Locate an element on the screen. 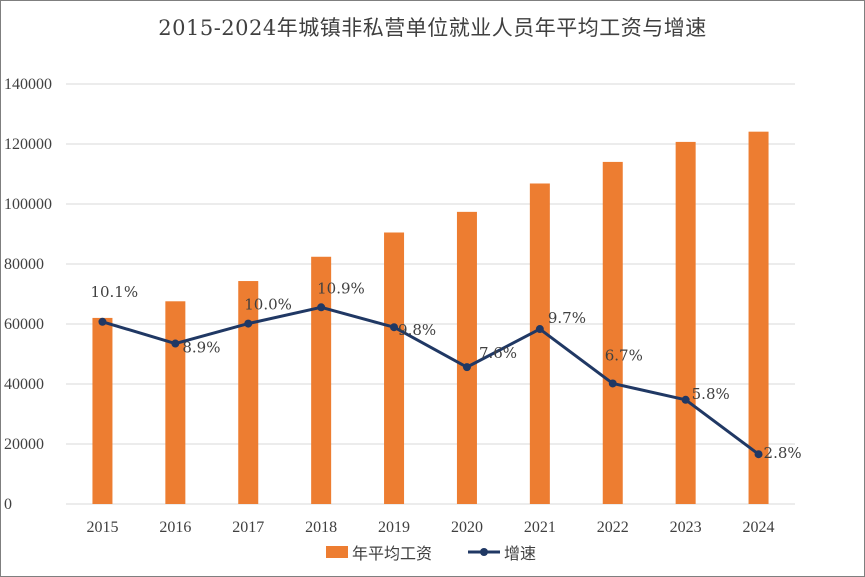 Image resolution: width=865 pixels, height=577 pixels. data-label: 10.0% is located at coordinates (268, 305).